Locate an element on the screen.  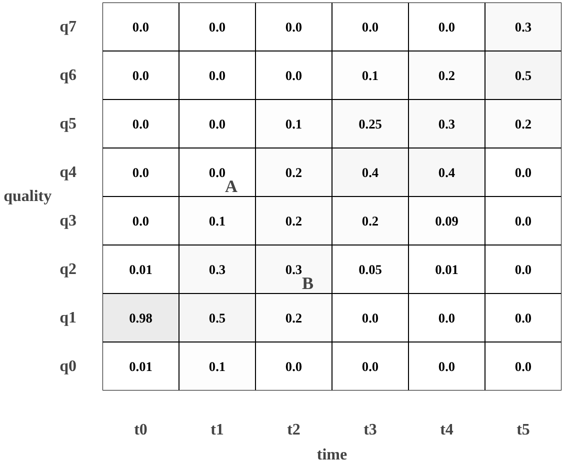
x-tick-label: t1 is located at coordinates (217, 430).